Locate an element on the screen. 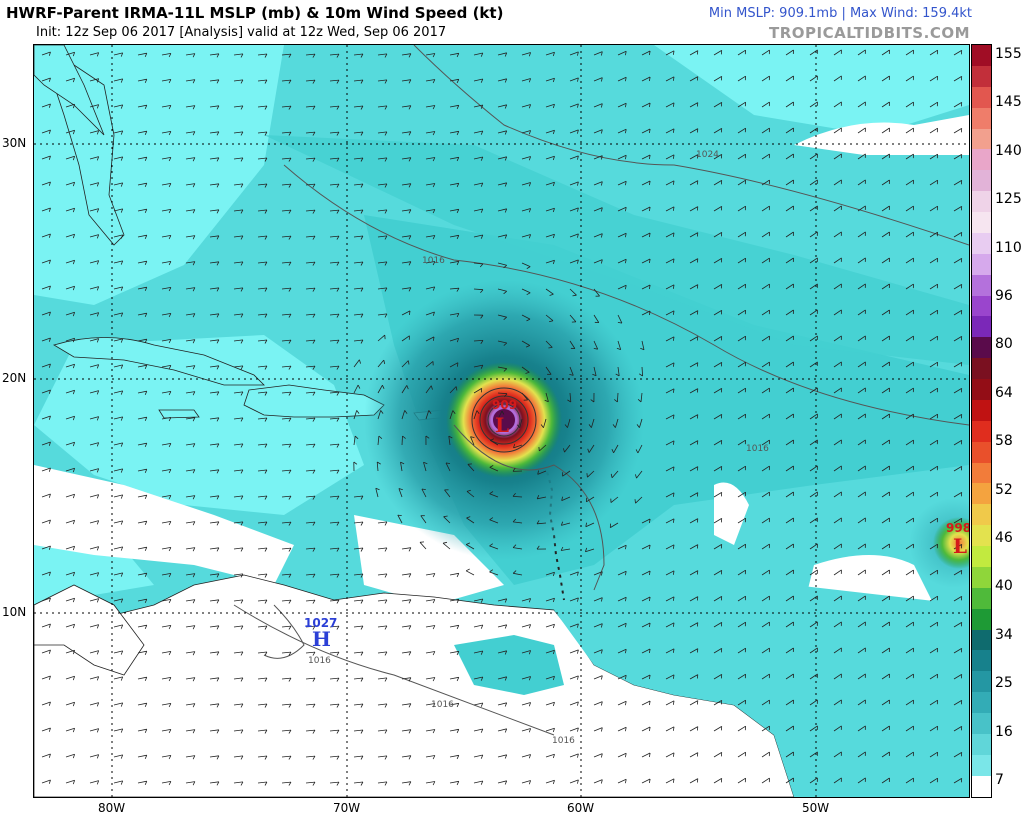  irma-eye is located at coordinates (504, 420).